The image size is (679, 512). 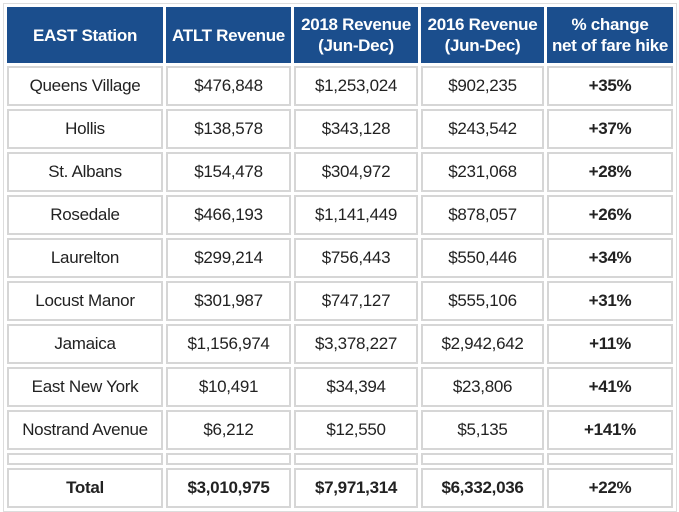 What do you see at coordinates (356, 387) in the screenshot?
I see `cell-rev2018: $34,394` at bounding box center [356, 387].